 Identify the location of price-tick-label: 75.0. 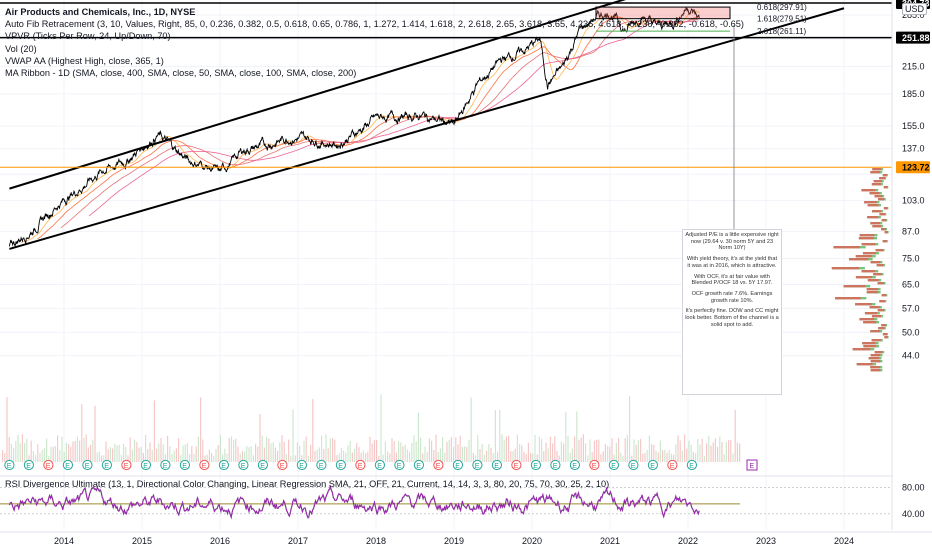
(911, 258).